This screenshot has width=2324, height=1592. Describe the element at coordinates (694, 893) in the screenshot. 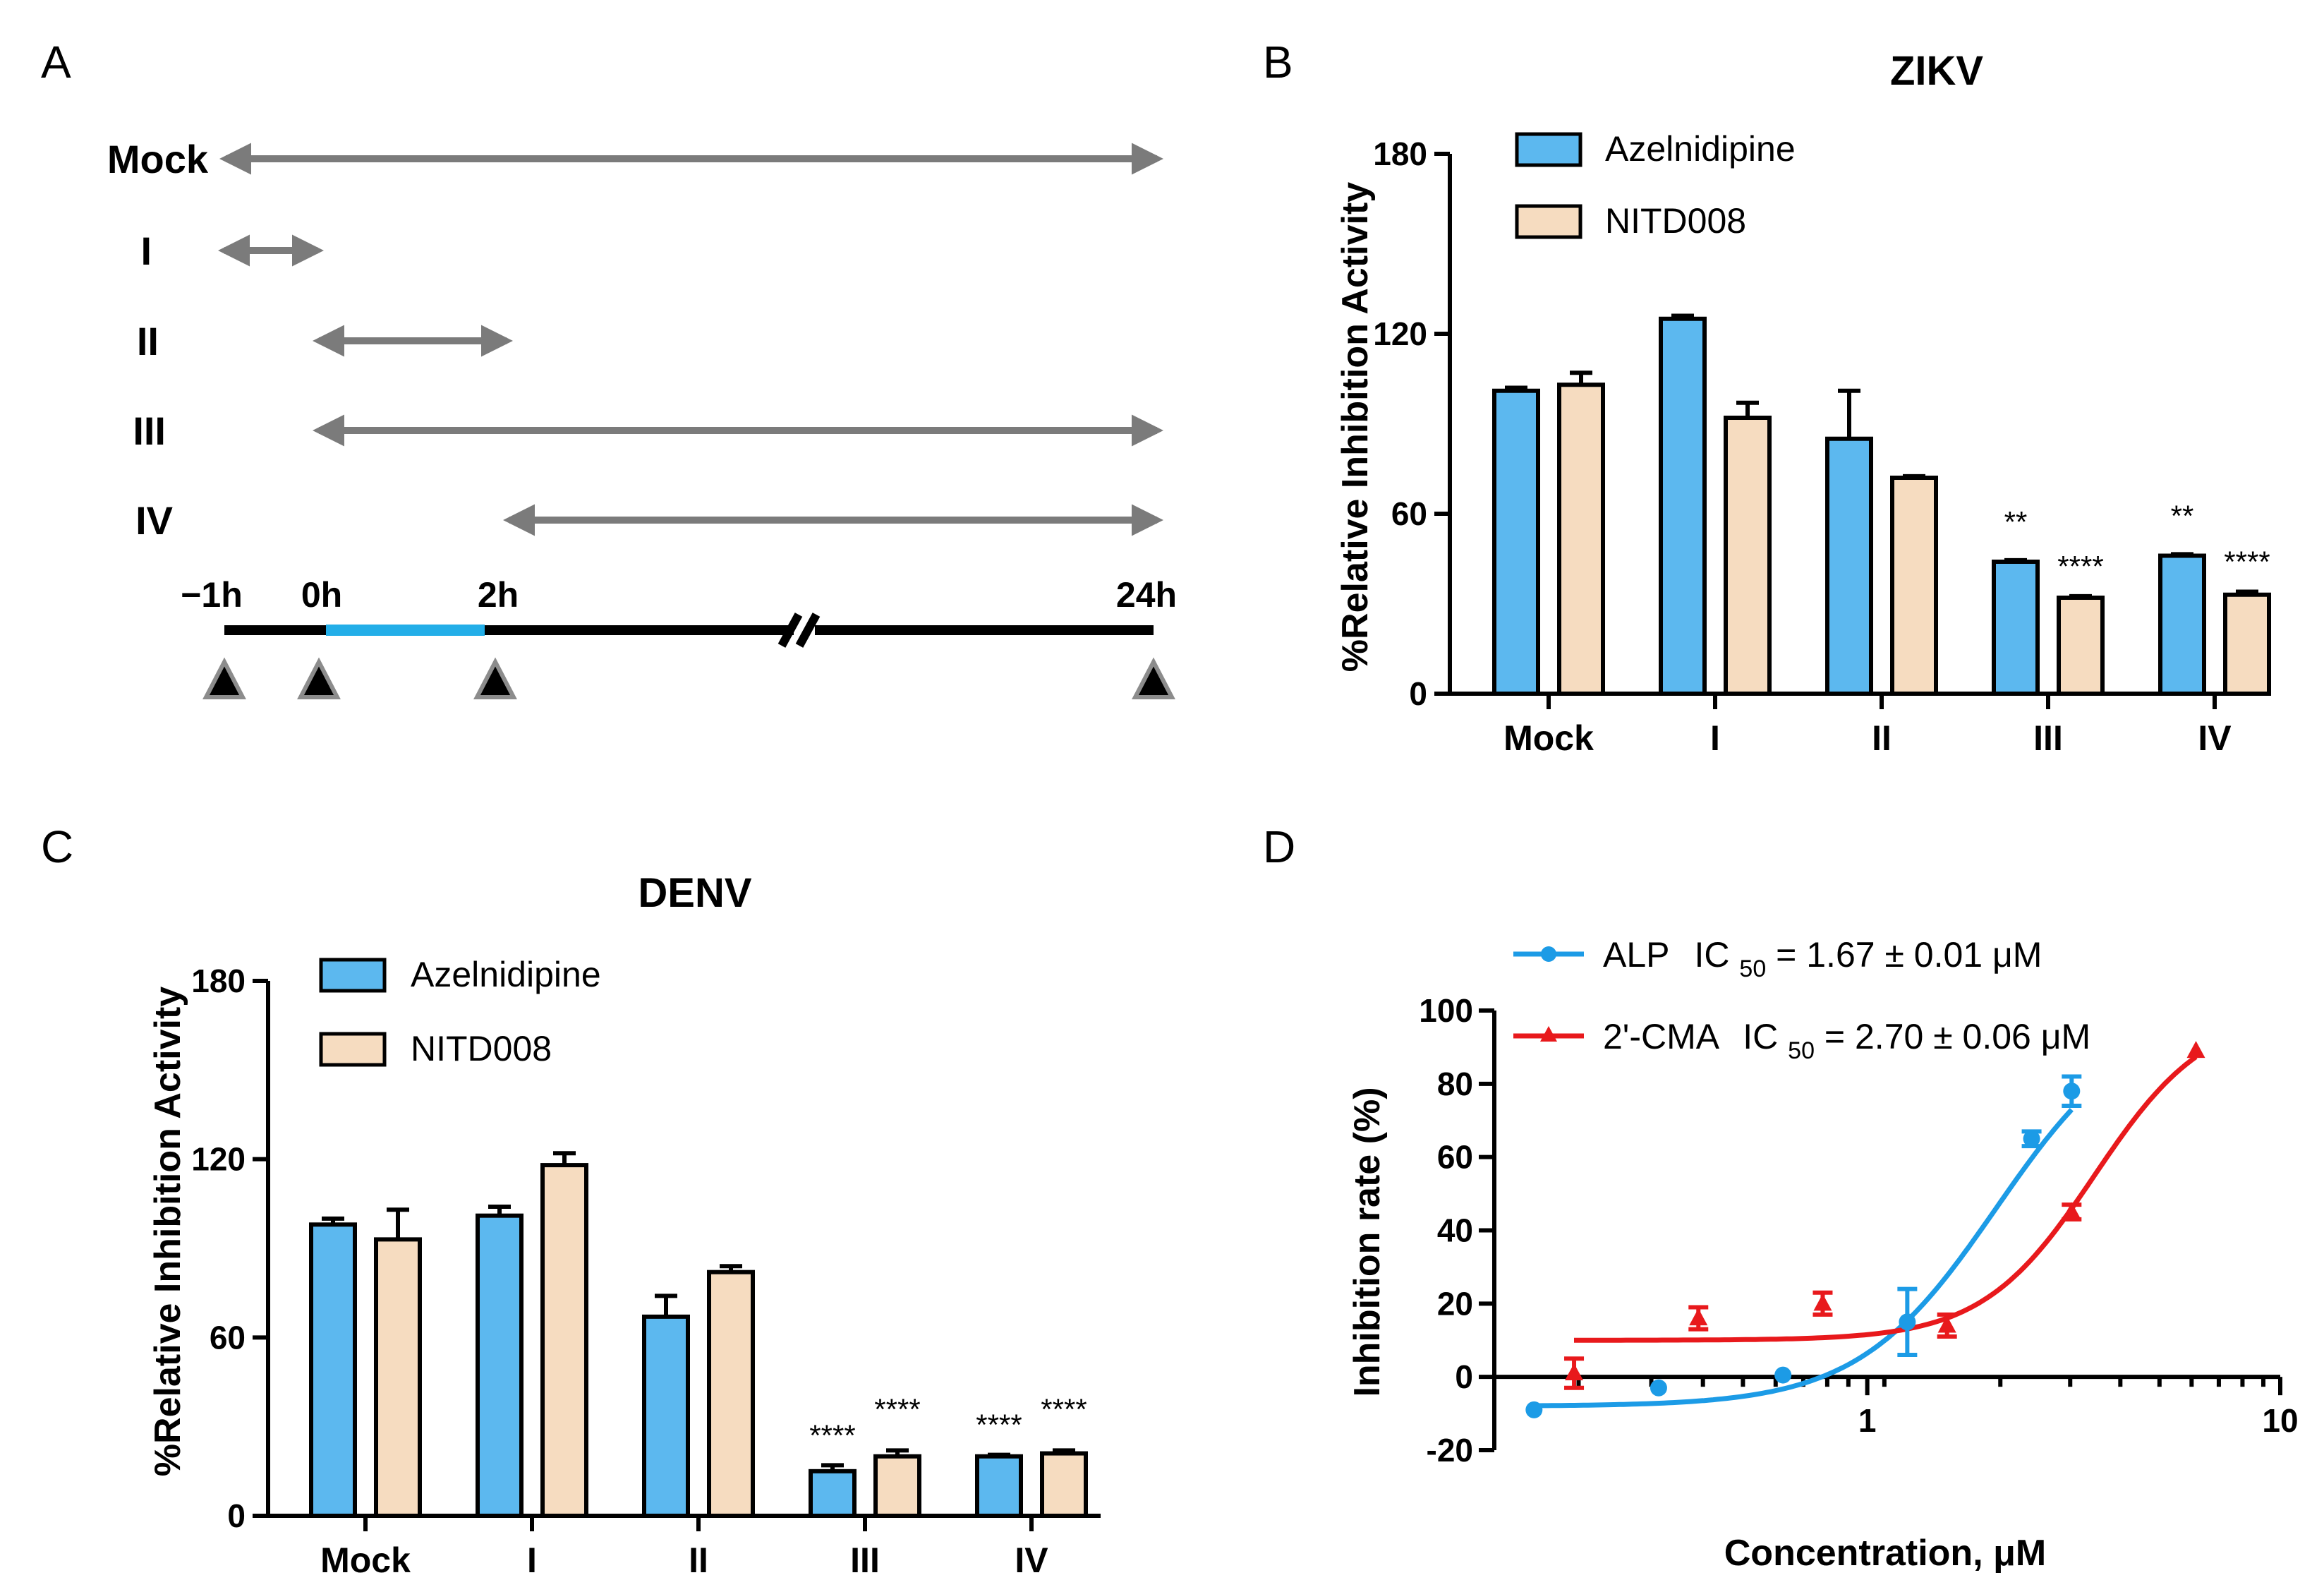

I see `denv-chart-title: DENV` at that location.